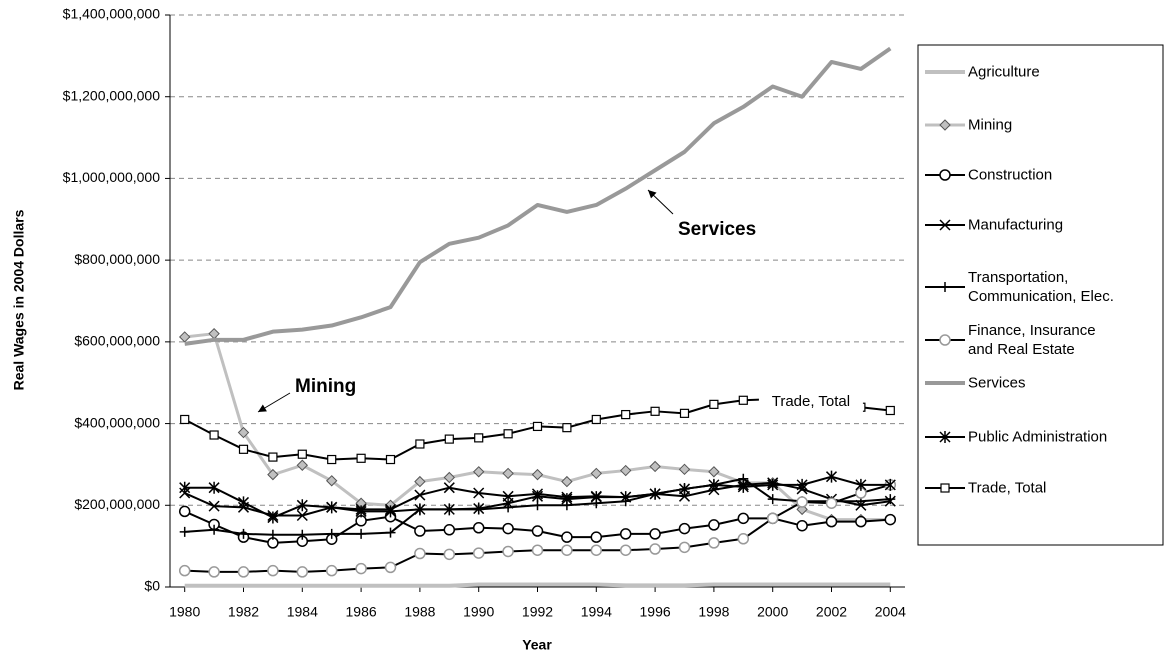  I want to click on y-axis-title: Real Wages in 2004 Dollars, so click(19, 299).